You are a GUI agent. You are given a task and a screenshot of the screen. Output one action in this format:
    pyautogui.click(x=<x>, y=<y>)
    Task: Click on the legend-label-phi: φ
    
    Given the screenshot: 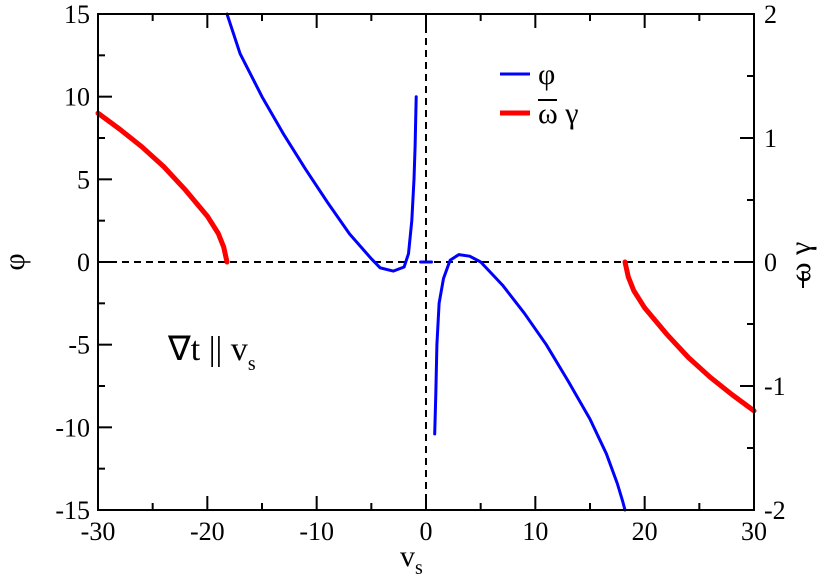 What is the action you would take?
    pyautogui.click(x=546, y=74)
    